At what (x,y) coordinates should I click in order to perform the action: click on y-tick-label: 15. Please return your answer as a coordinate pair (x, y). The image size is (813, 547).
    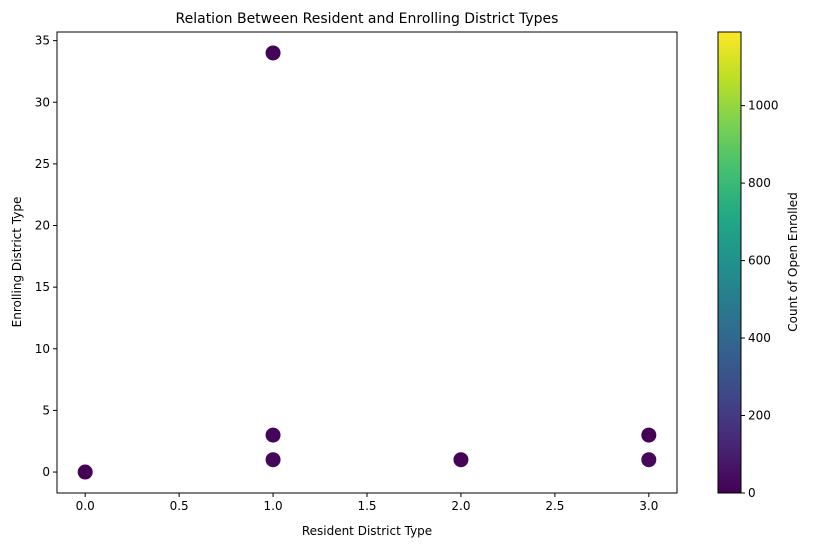
    Looking at the image, I should click on (42, 287).